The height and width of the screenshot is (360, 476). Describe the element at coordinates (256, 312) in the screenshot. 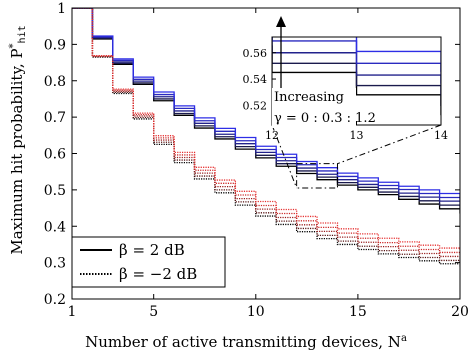

I see `x-tick-label: 10` at that location.